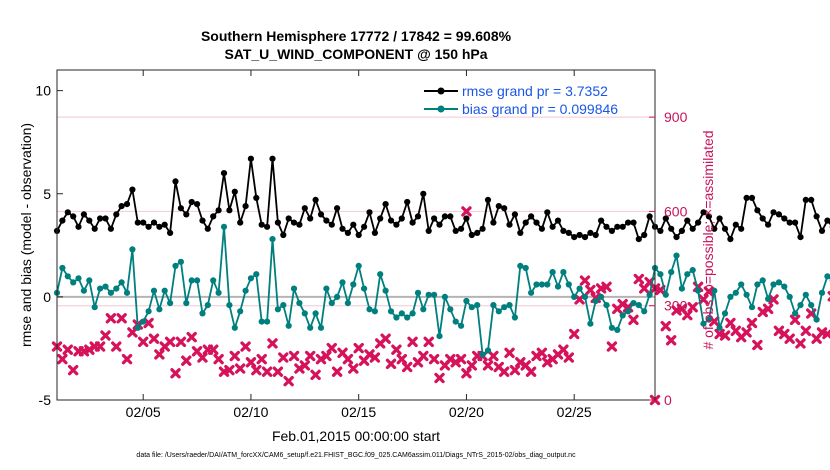  What do you see at coordinates (676, 306) in the screenshot?
I see `y2-tick-label: 300` at bounding box center [676, 306].